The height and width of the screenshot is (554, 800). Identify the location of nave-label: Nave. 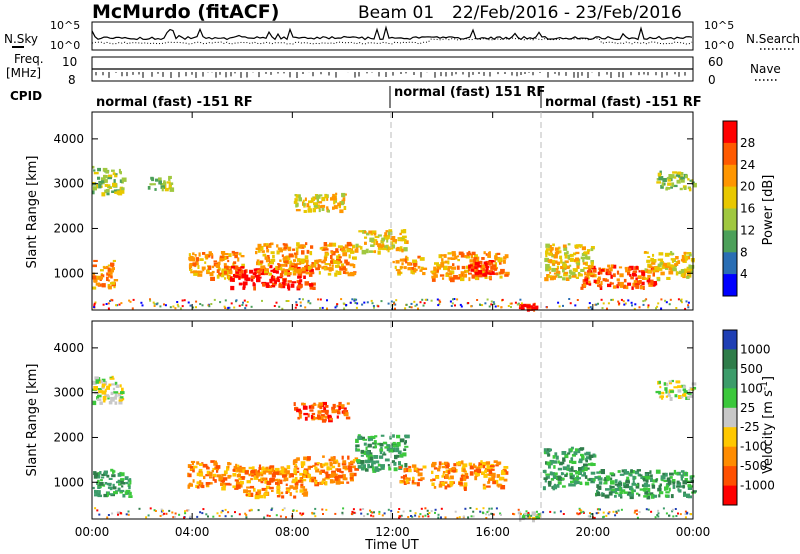
(765, 69).